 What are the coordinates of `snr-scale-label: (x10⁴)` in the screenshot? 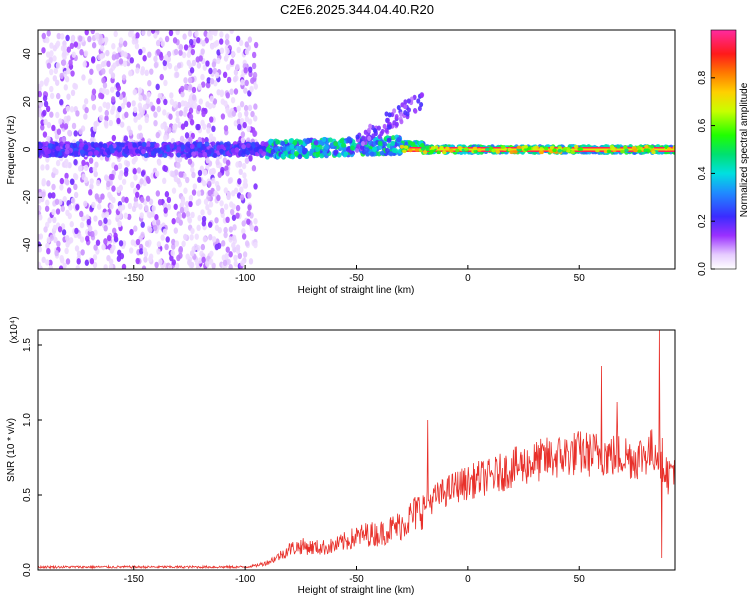 It's located at (14, 329).